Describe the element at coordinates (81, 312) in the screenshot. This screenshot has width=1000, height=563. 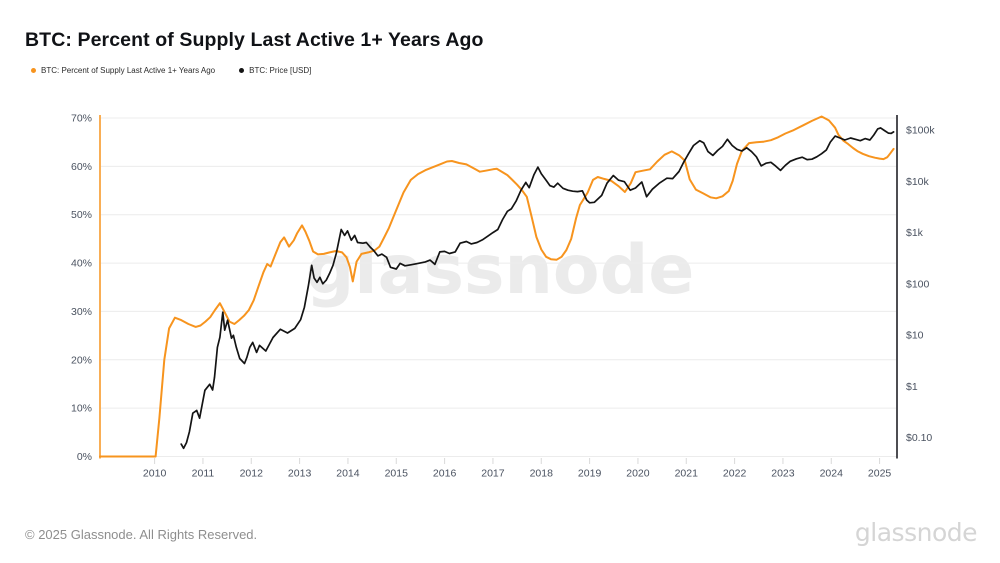
I see `y-left-tick-label-30%: 30%` at that location.